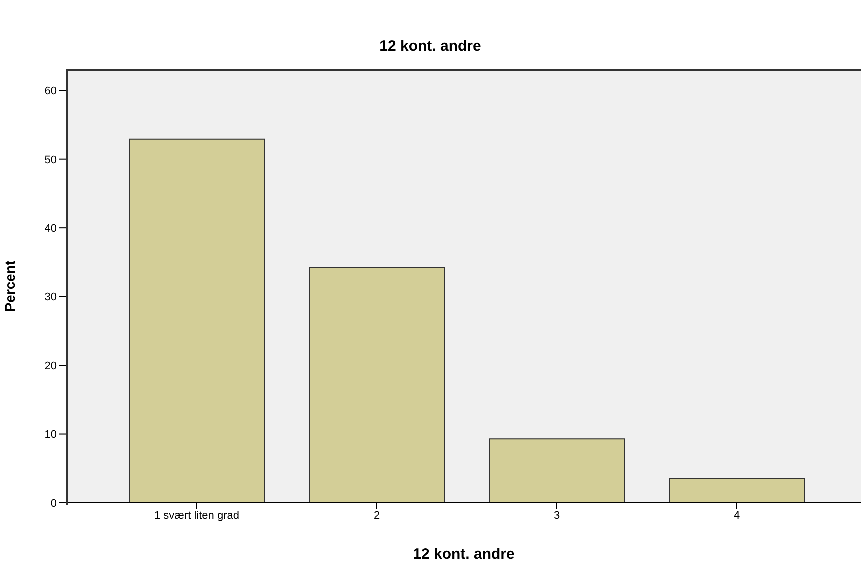 The width and height of the screenshot is (861, 565). What do you see at coordinates (53, 504) in the screenshot?
I see `y-tick-label: 0` at bounding box center [53, 504].